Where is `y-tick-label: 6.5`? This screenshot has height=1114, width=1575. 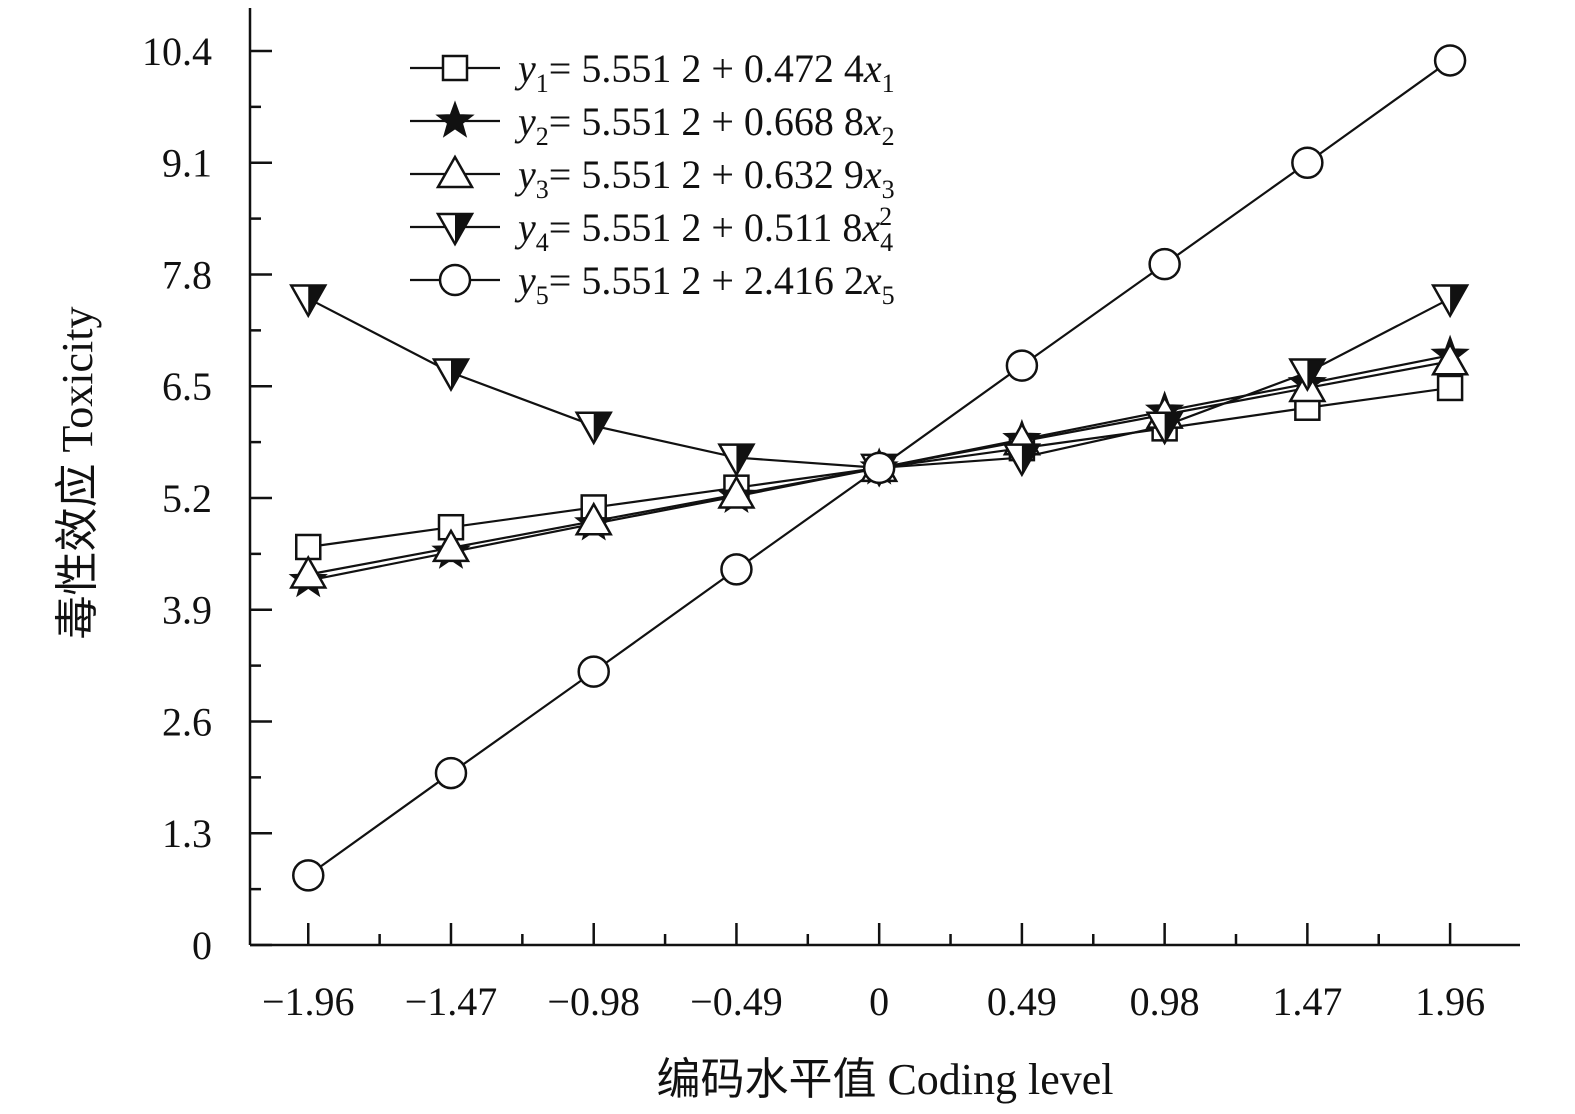 y-tick-label: 6.5 is located at coordinates (187, 386).